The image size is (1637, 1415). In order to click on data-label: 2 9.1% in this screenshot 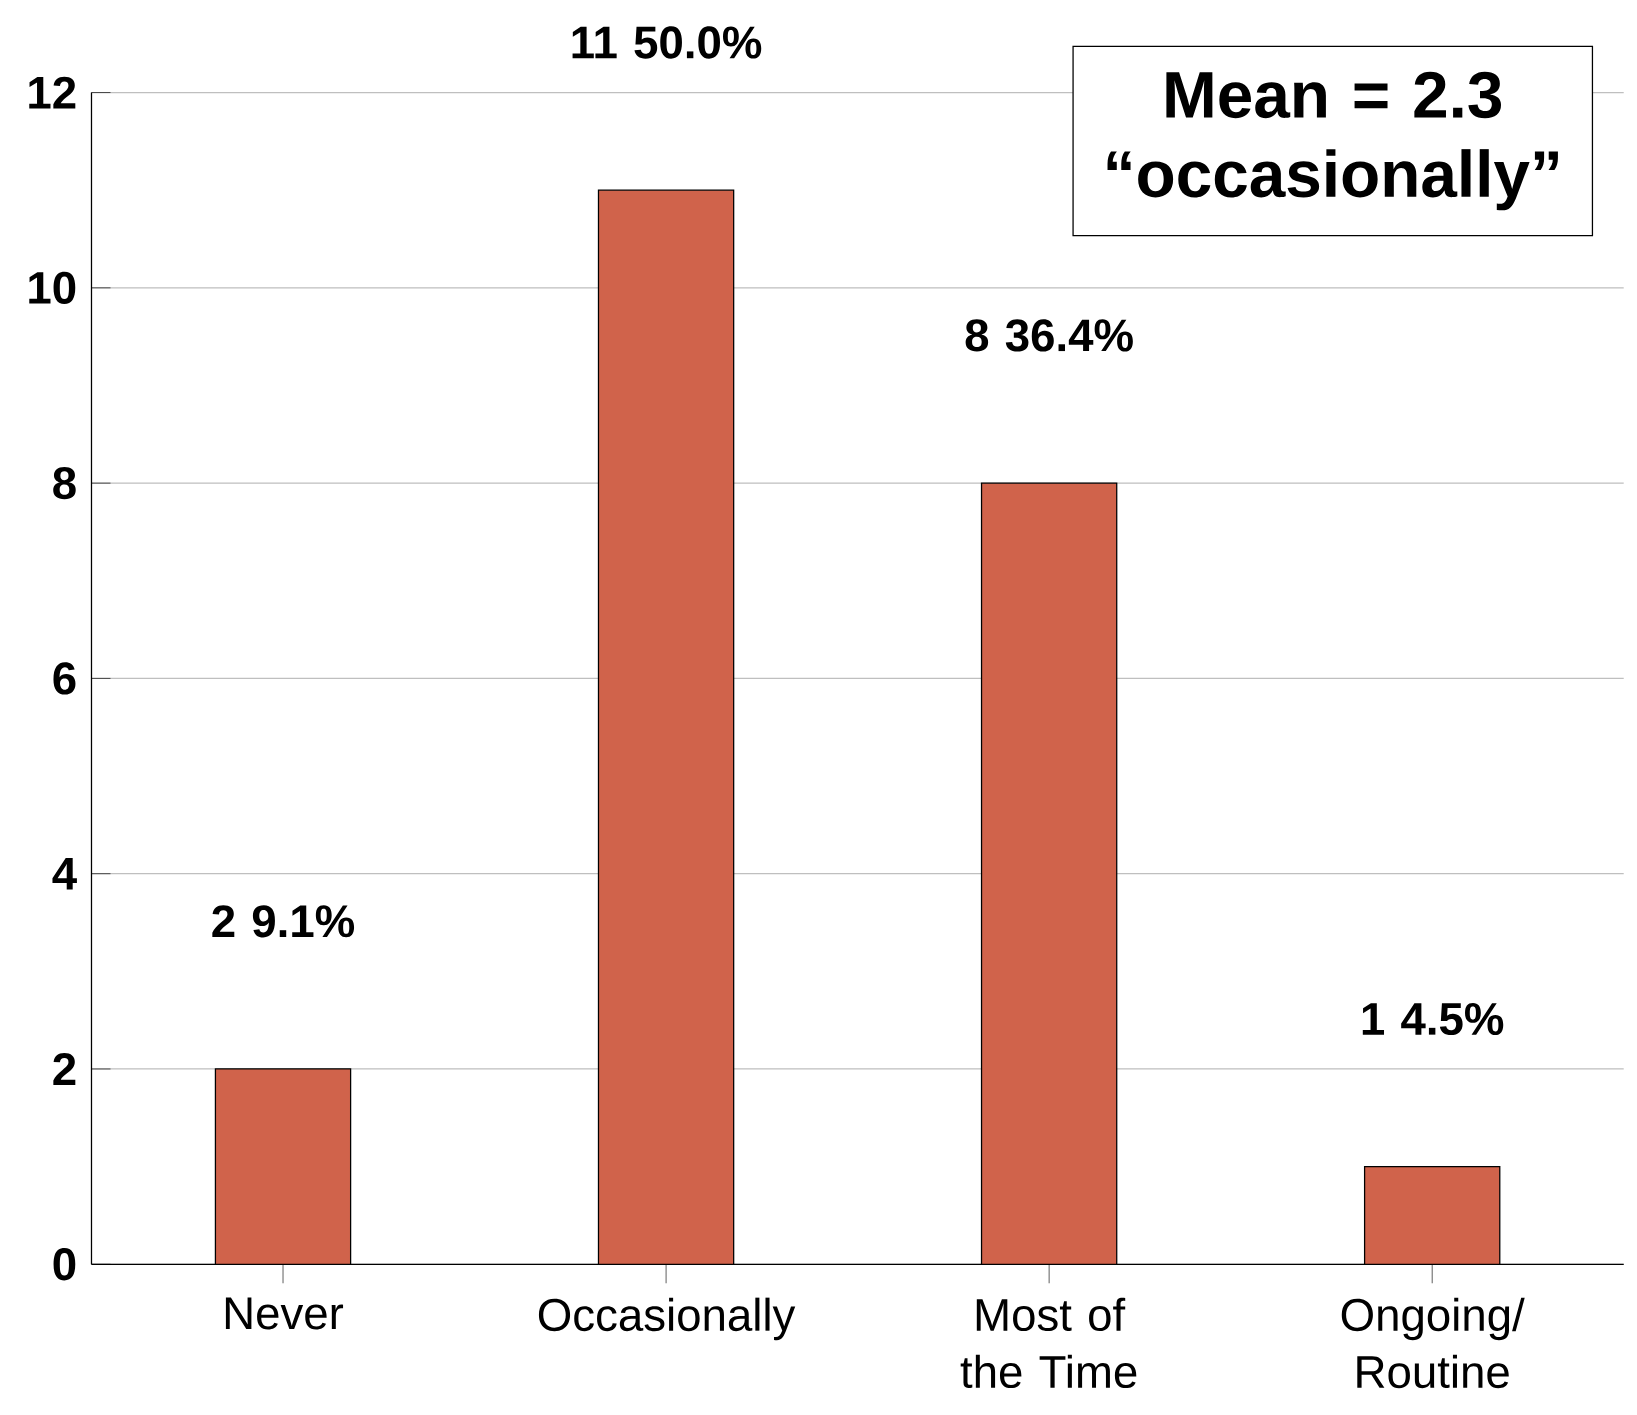, I will do `click(283, 921)`.